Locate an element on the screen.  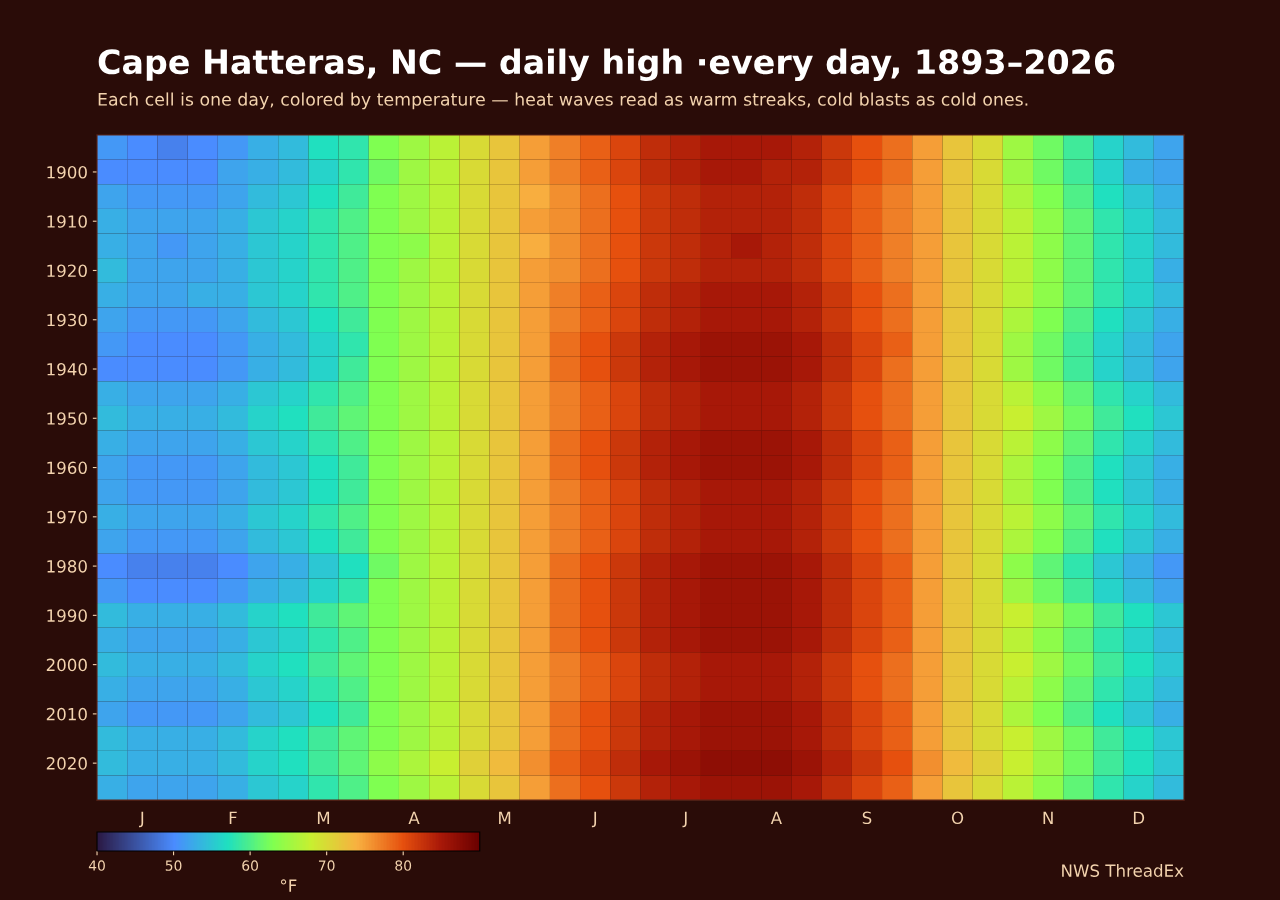
x-tick-label: N is located at coordinates (1048, 817).